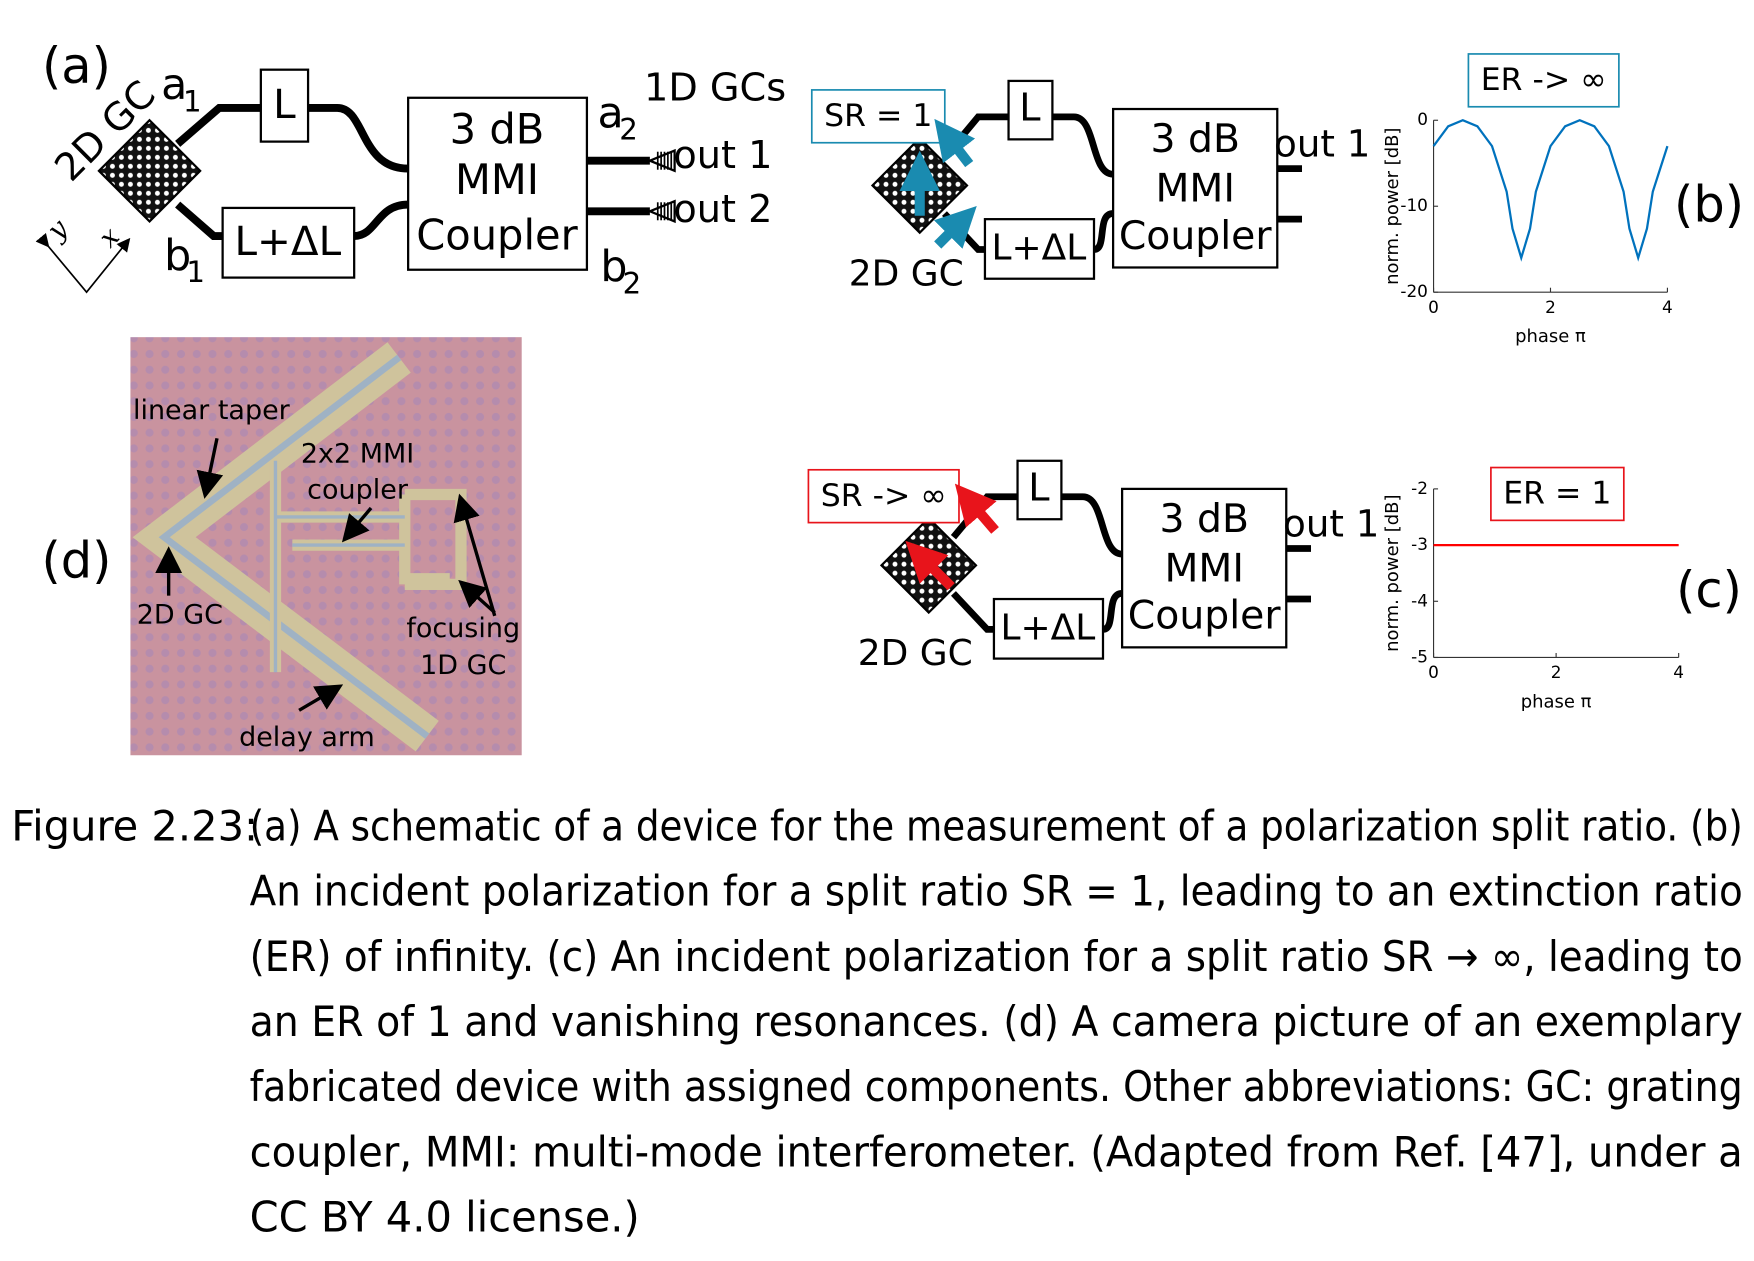  Describe the element at coordinates (1550, 190) in the screenshot. I see `series-line` at that location.